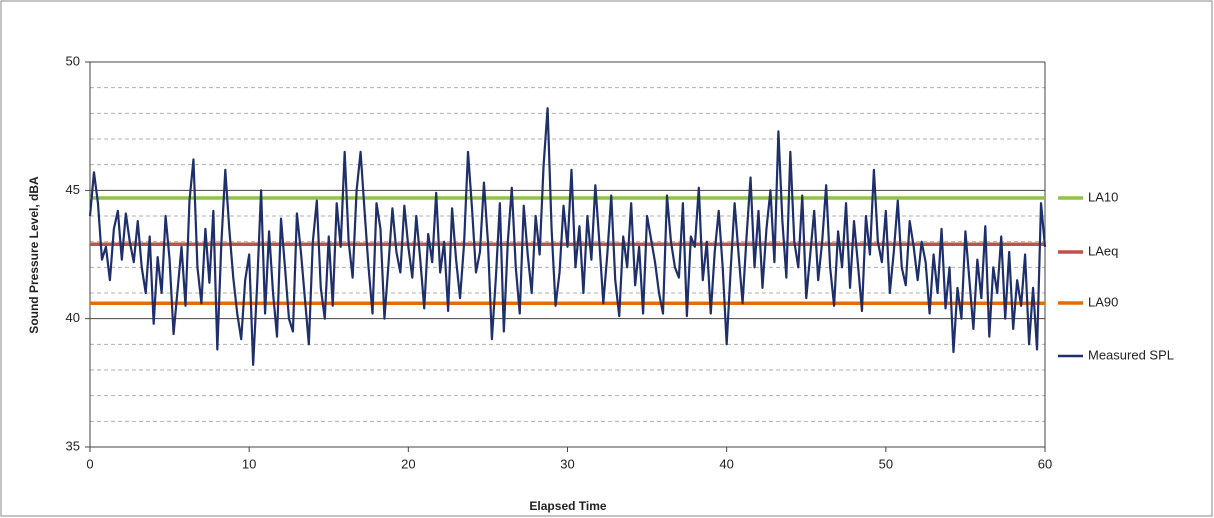  Describe the element at coordinates (886, 463) in the screenshot. I see `x-tick-label: 50` at that location.